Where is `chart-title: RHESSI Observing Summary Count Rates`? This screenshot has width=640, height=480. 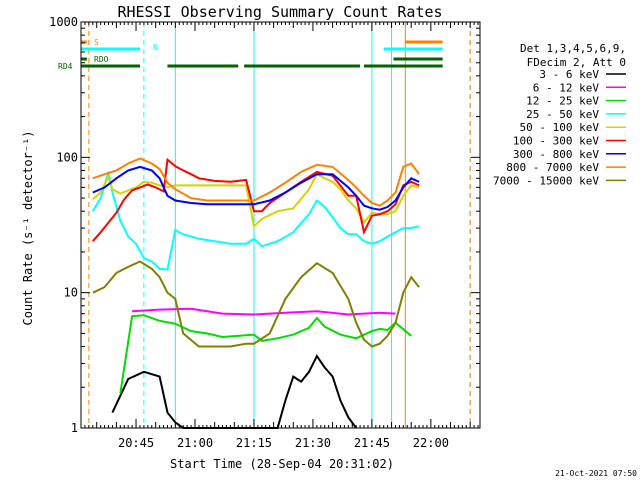 chart-title: RHESSI Observing Summary Count Rates is located at coordinates (279, 12).